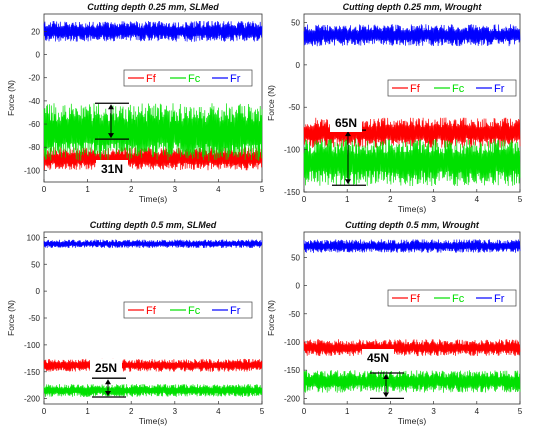 The height and width of the screenshot is (436, 550). I want to click on annotation-label: 31N, so click(112, 169).